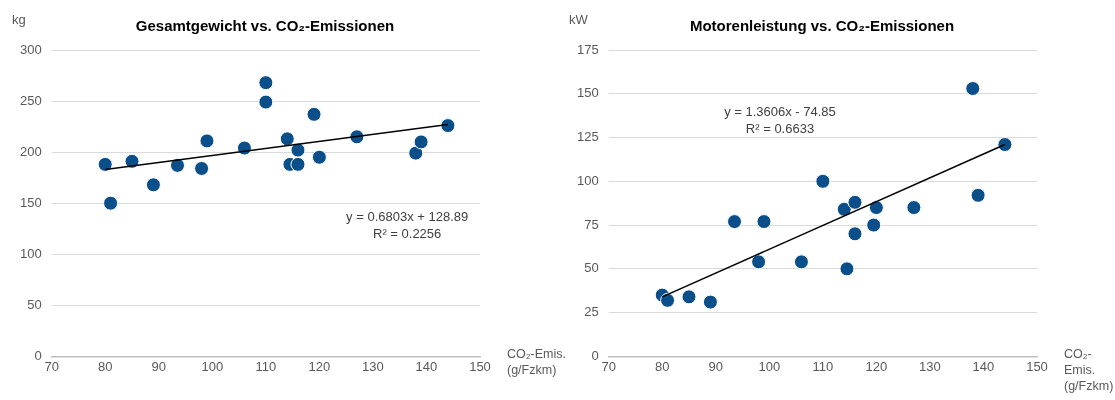 This screenshot has width=1115, height=400. Describe the element at coordinates (407, 224) in the screenshot. I see `annotation: y = 0.6803x + 128.89 R² = 0.2256` at that location.